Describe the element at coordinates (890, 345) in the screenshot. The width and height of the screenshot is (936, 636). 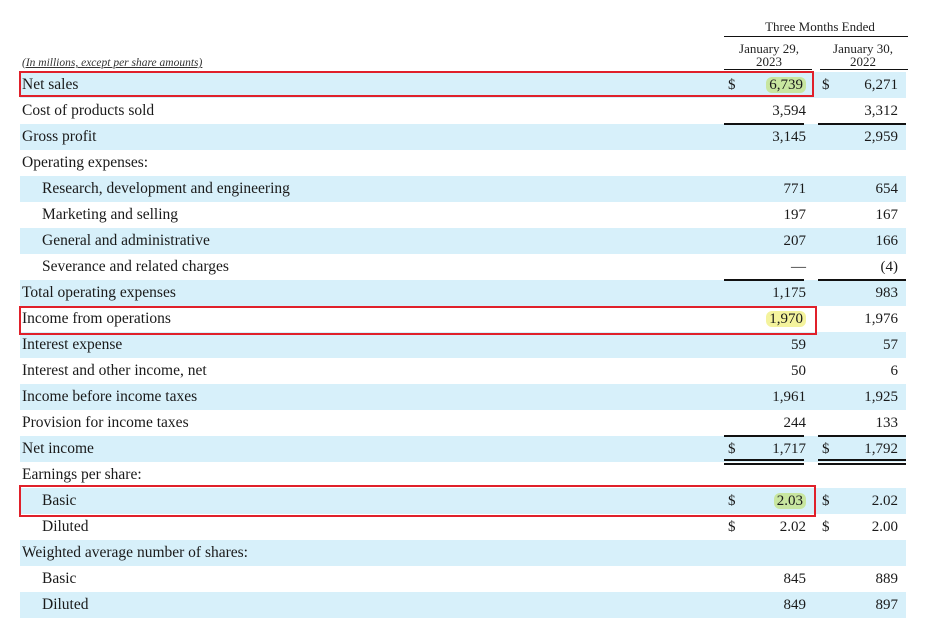
I see `col2-value: 57` at that location.